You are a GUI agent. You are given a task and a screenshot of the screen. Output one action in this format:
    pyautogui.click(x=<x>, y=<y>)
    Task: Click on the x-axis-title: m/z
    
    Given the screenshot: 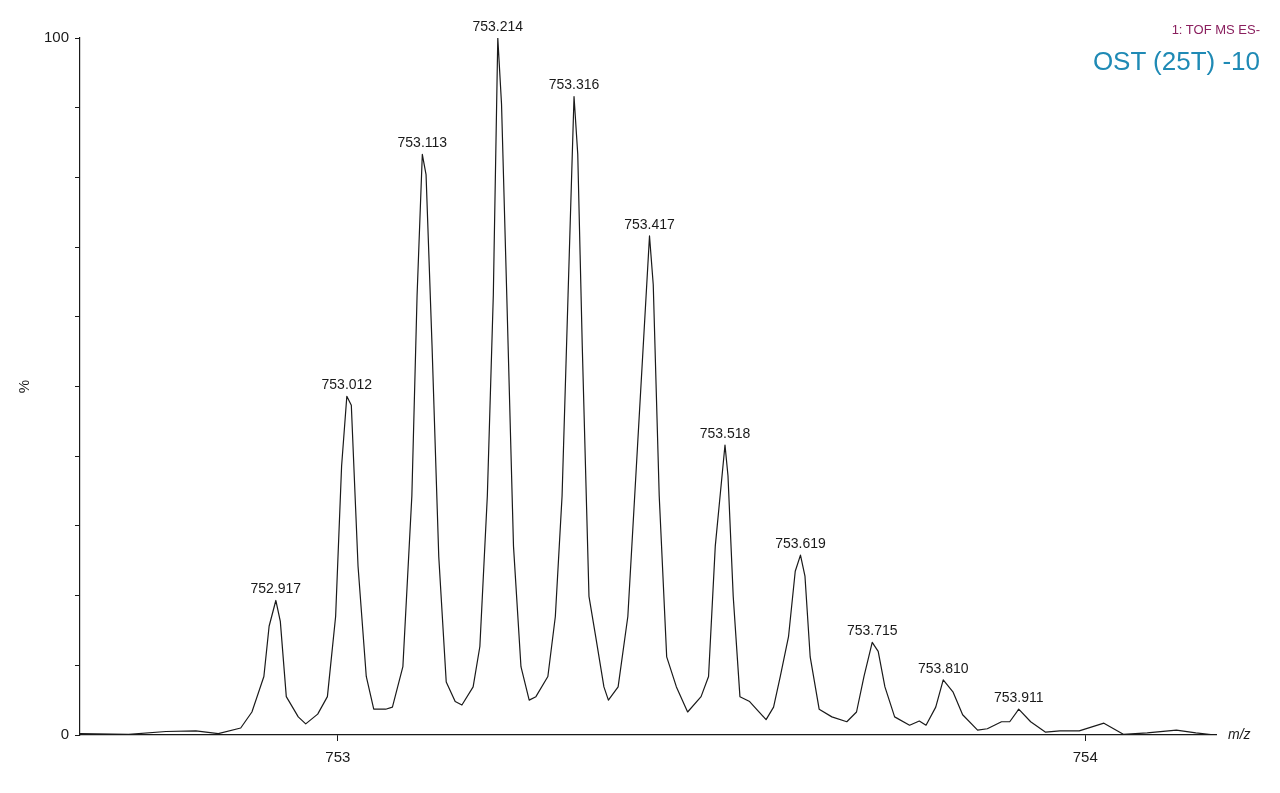 What is the action you would take?
    pyautogui.click(x=1239, y=733)
    